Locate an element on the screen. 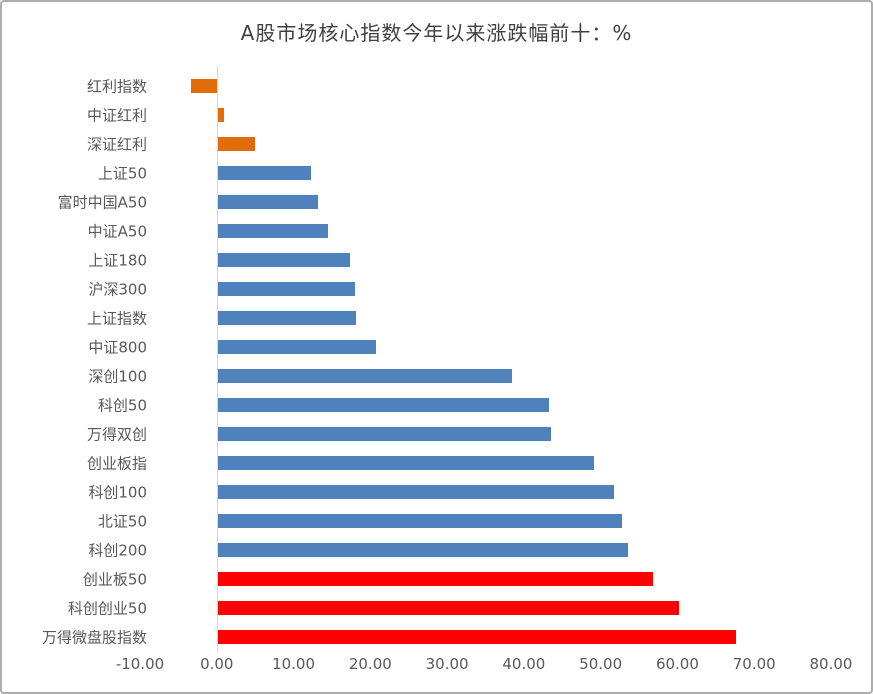  category-label: 上证指数 is located at coordinates (116, 318).